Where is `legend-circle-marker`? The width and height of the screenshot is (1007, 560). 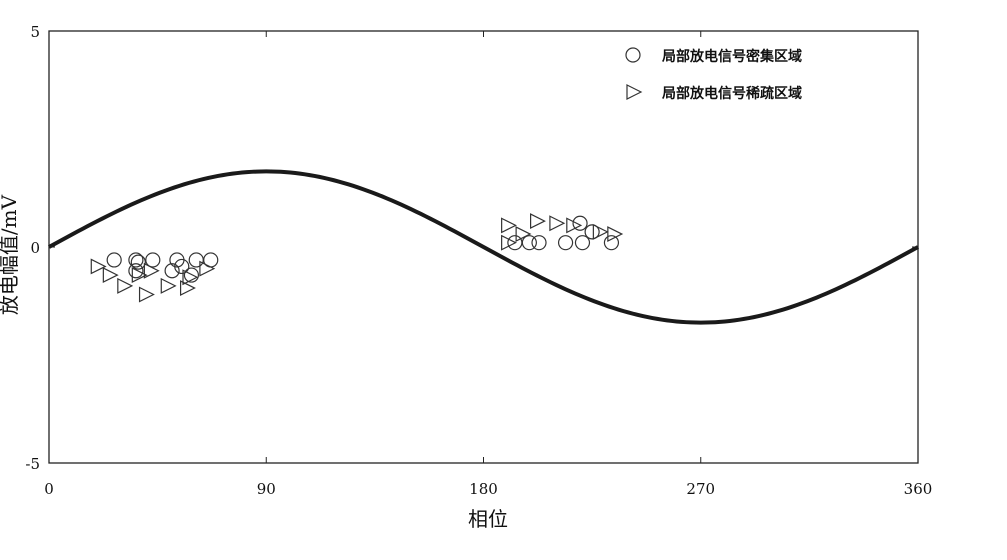 legend-circle-marker is located at coordinates (633, 55).